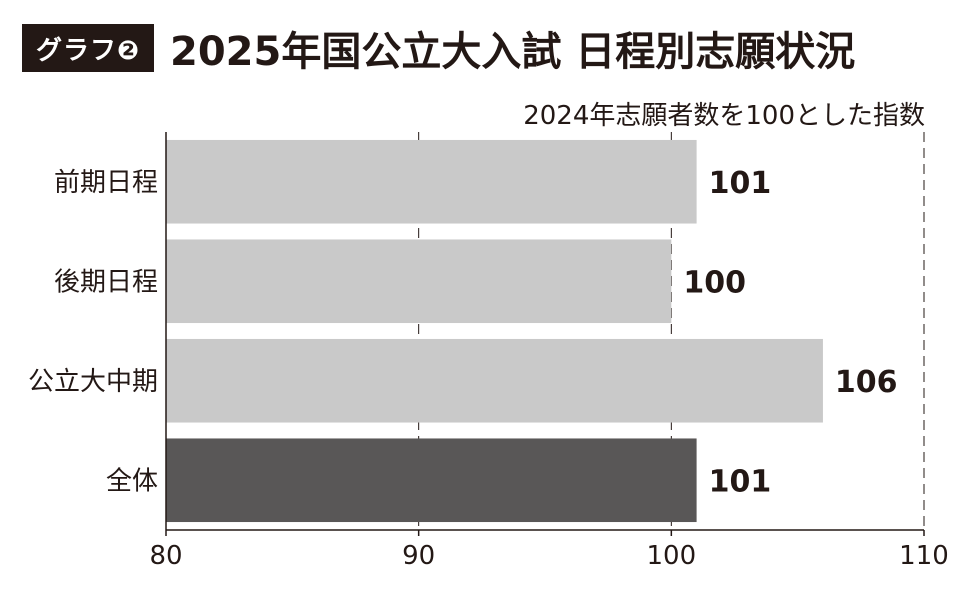  I want to click on category-label-1: 後期日程, so click(106, 282).